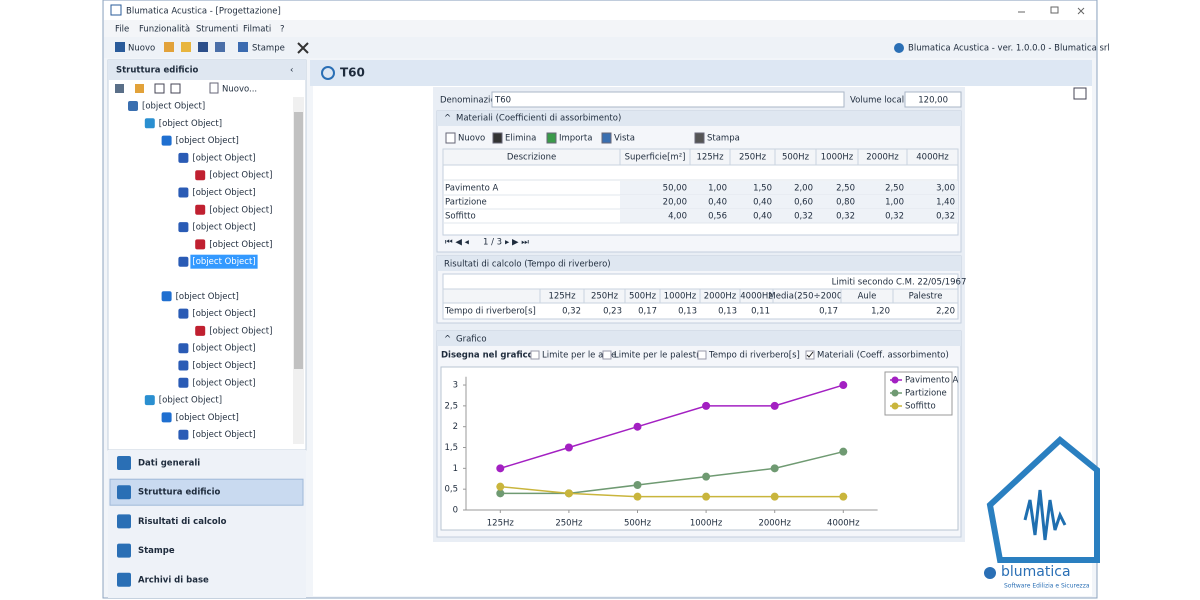 The image size is (1200, 600). I want to click on pager-nav-next: ▸ ▶ ⏭, so click(517, 243).